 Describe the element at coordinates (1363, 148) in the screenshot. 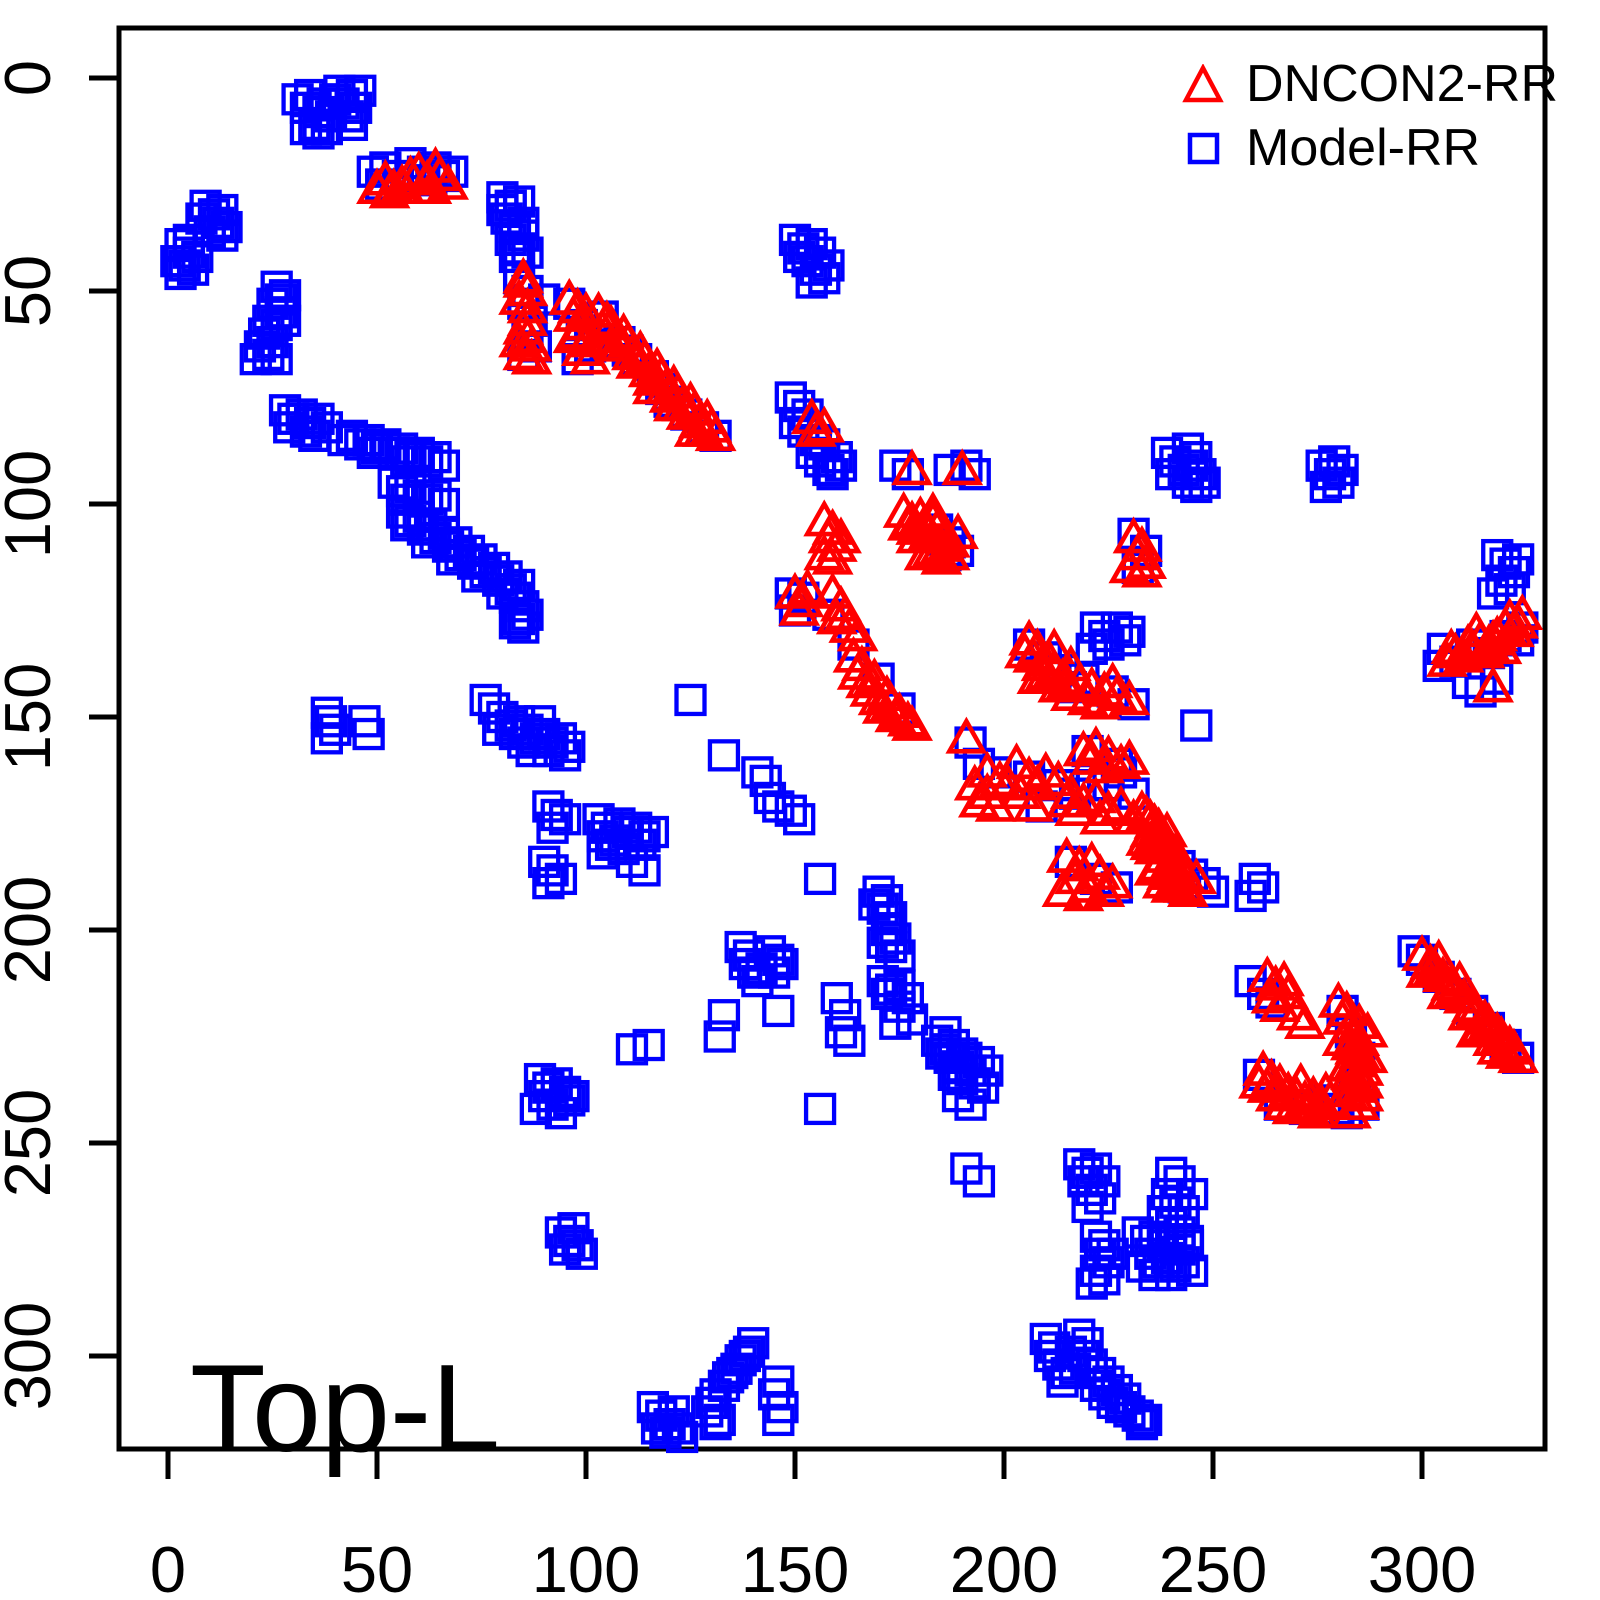

I see `legend-label-model: Model-RR` at that location.